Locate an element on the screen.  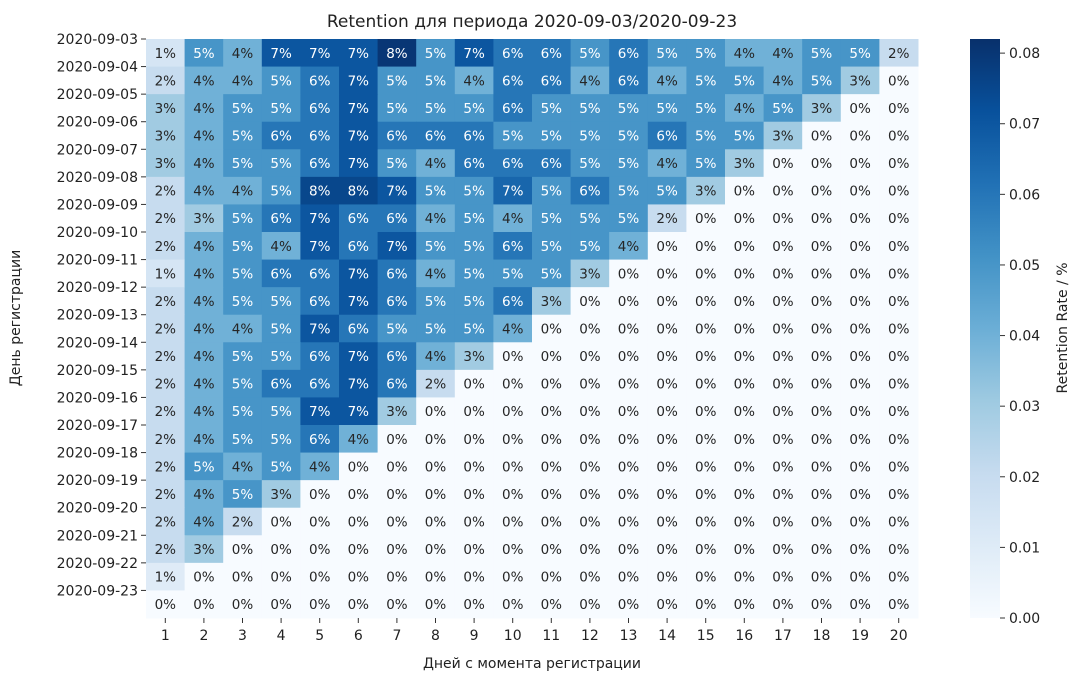
x-tick-label: 7 is located at coordinates (396, 636).